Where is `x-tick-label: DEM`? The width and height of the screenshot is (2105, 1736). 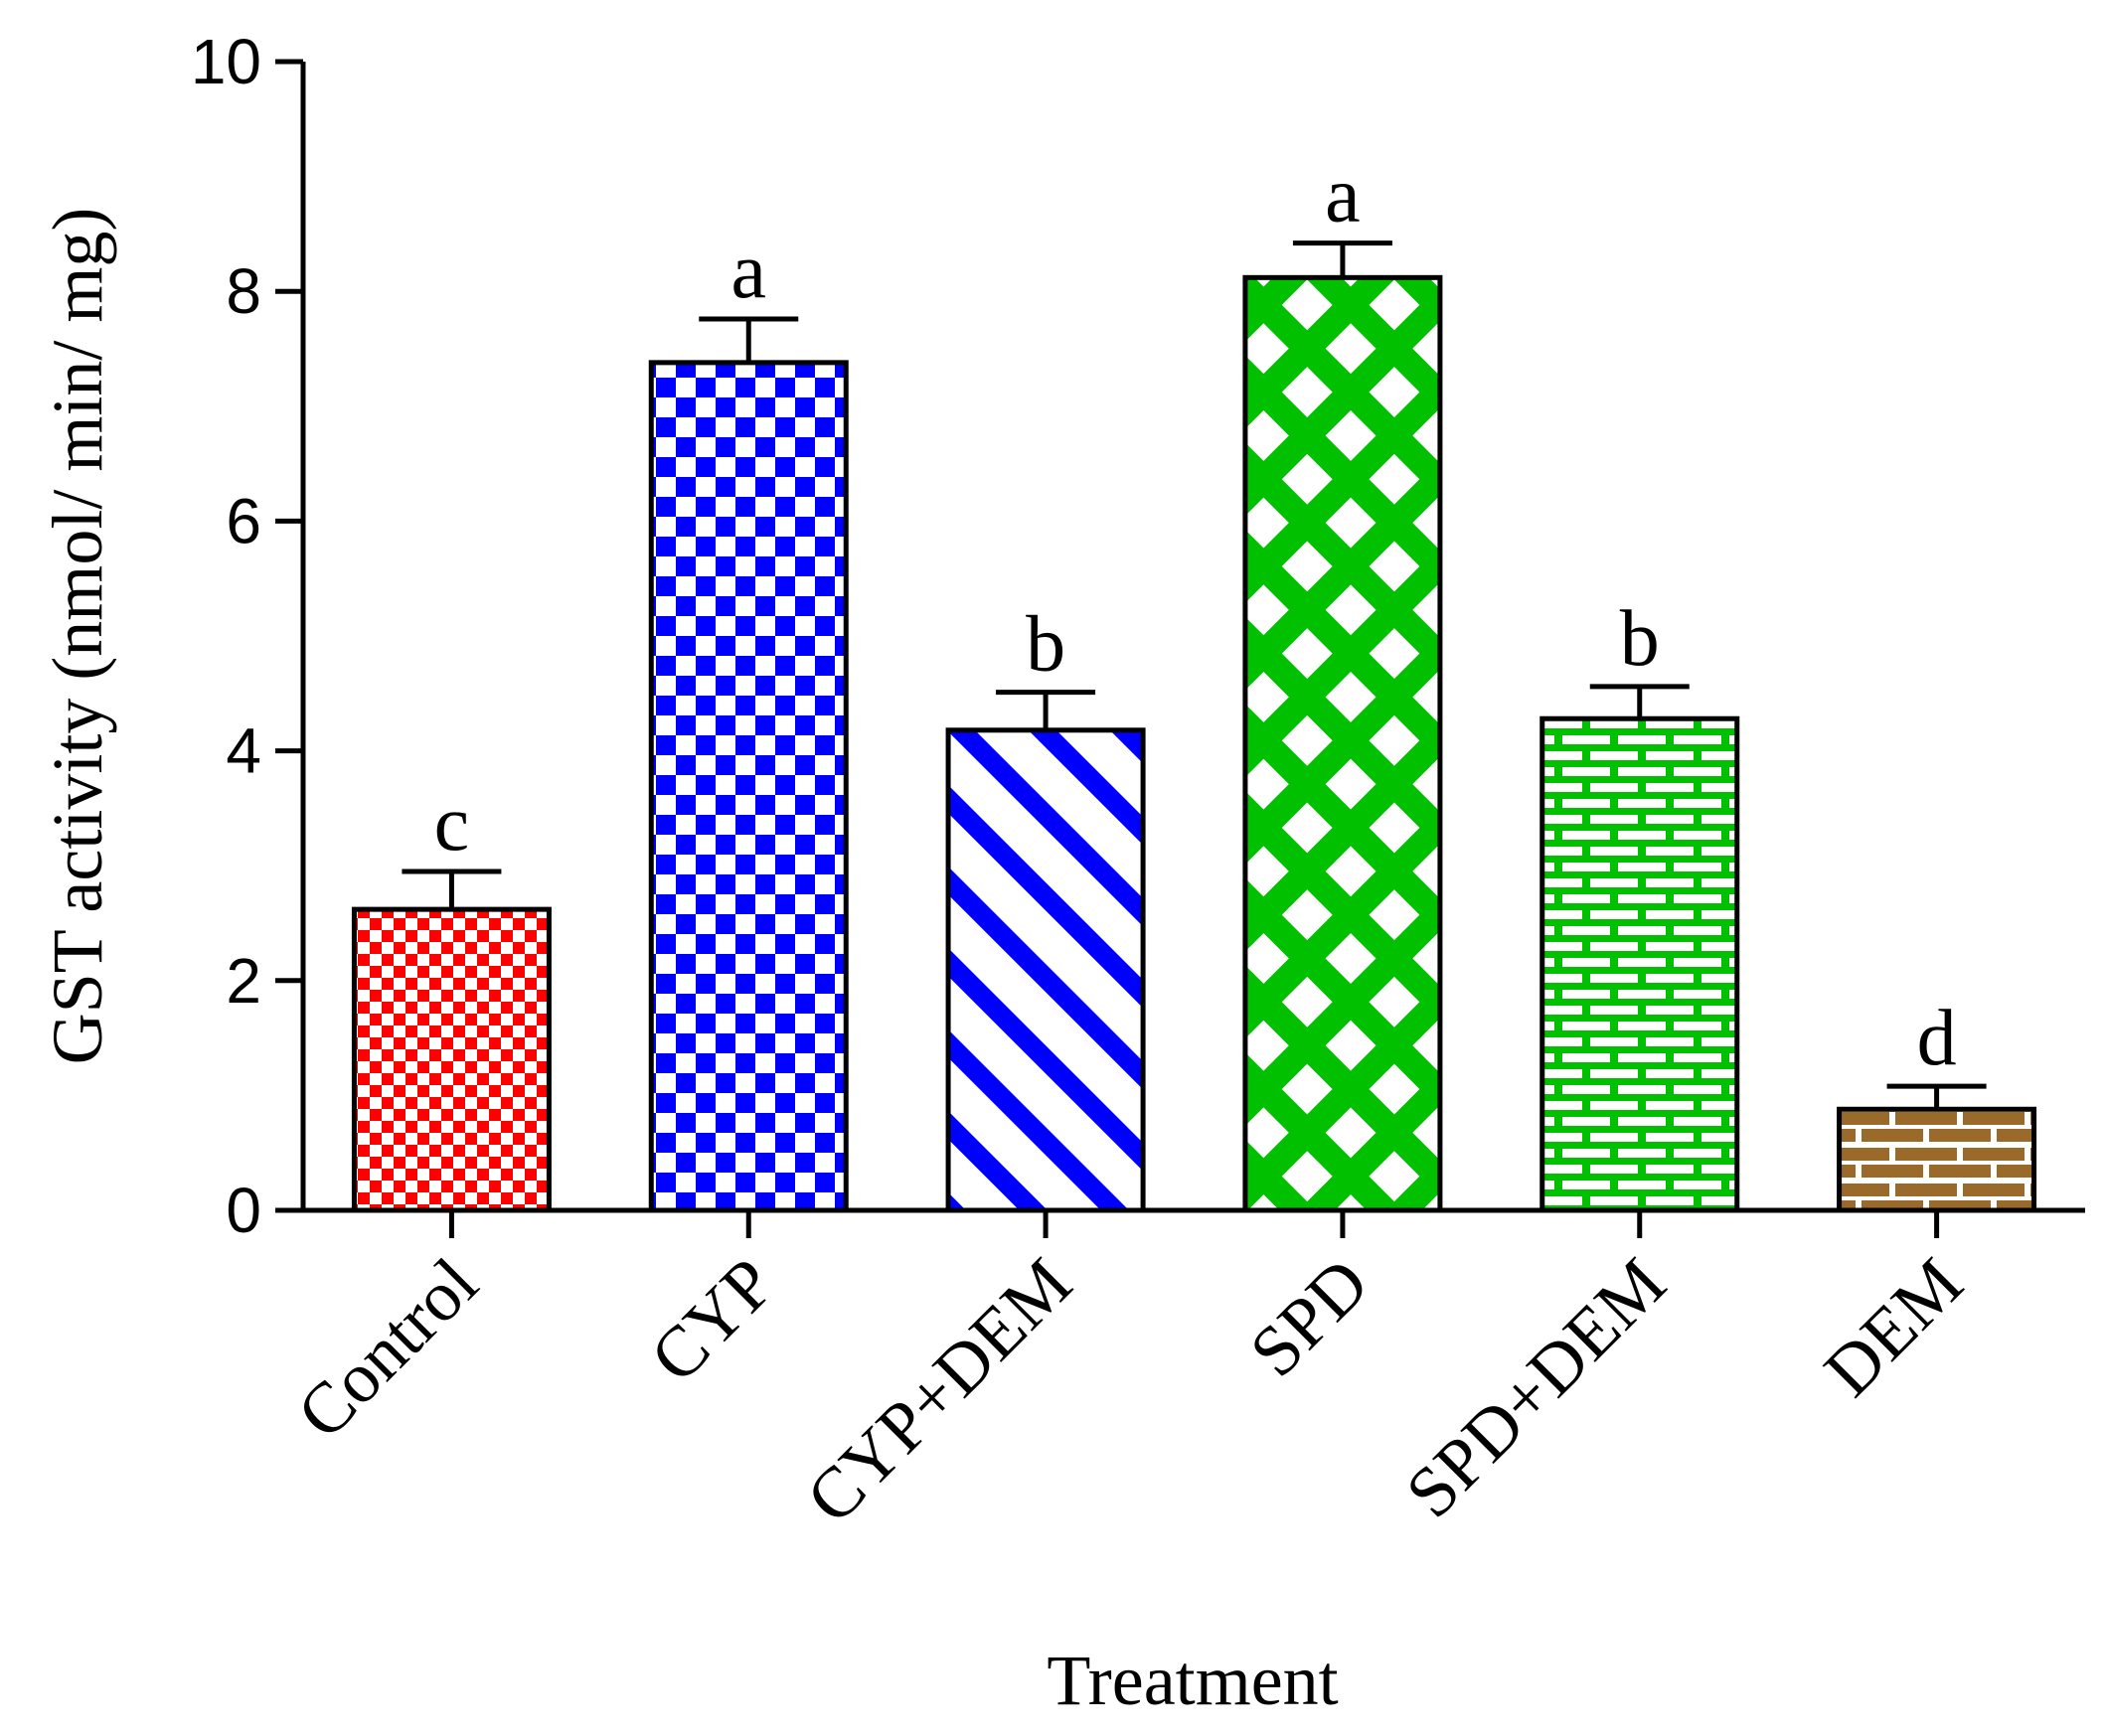
x-tick-label: DEM is located at coordinates (1894, 1327).